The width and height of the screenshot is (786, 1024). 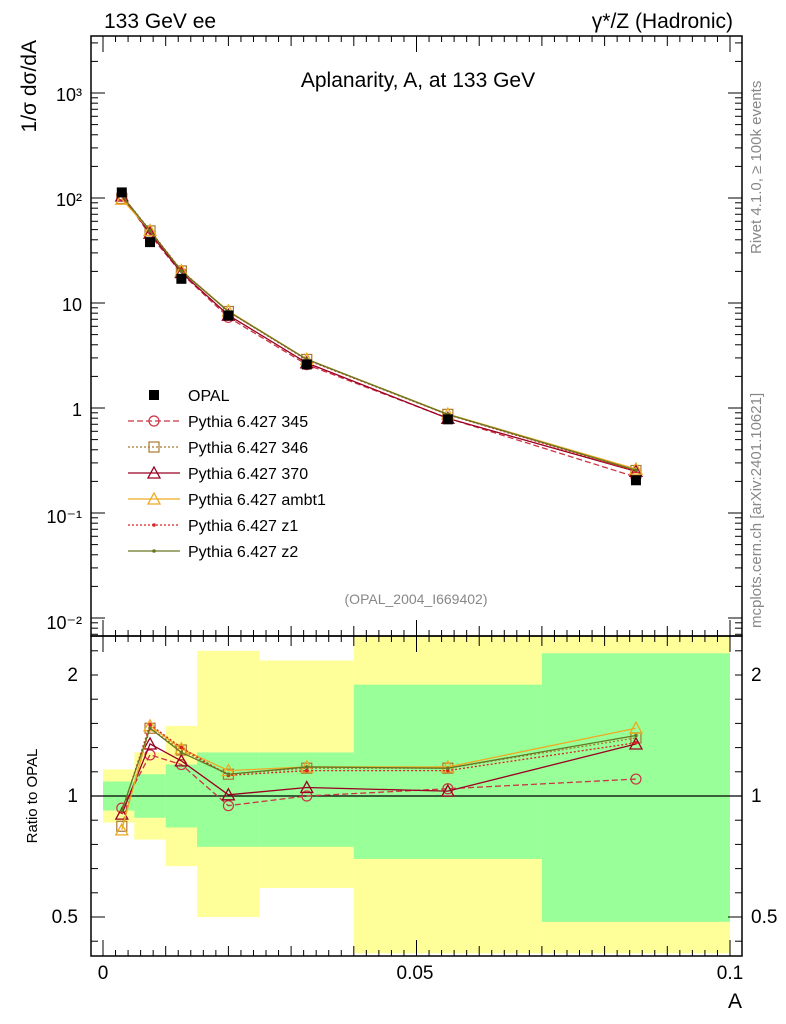 What do you see at coordinates (257, 500) in the screenshot?
I see `legend-label: Pythia 6.427 ambt1` at bounding box center [257, 500].